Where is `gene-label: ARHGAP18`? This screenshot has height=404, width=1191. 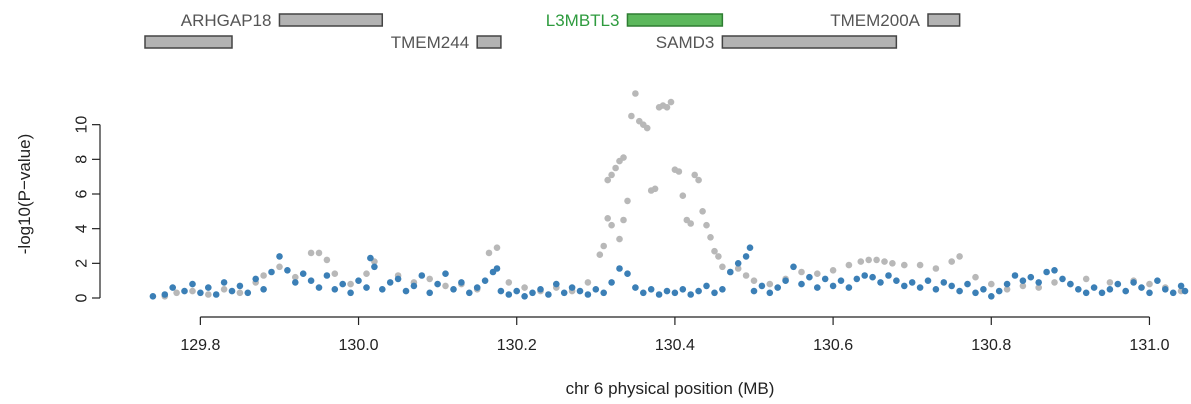
gene-label: ARHGAP18 is located at coordinates (226, 20).